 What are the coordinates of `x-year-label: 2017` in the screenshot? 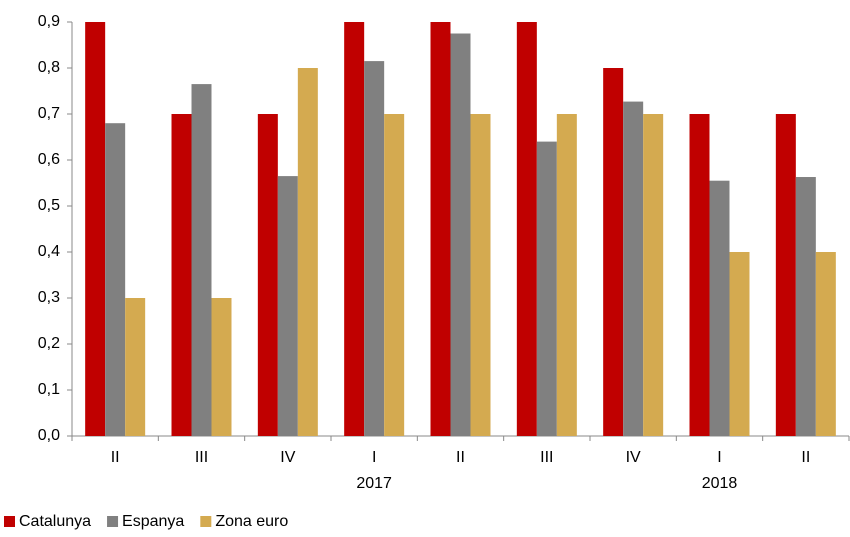 It's located at (374, 483).